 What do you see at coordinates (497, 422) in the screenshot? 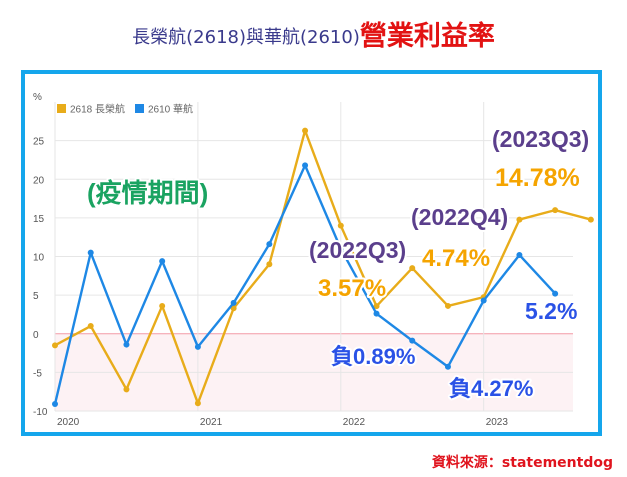
I see `x-tick-label: 2023` at bounding box center [497, 422].